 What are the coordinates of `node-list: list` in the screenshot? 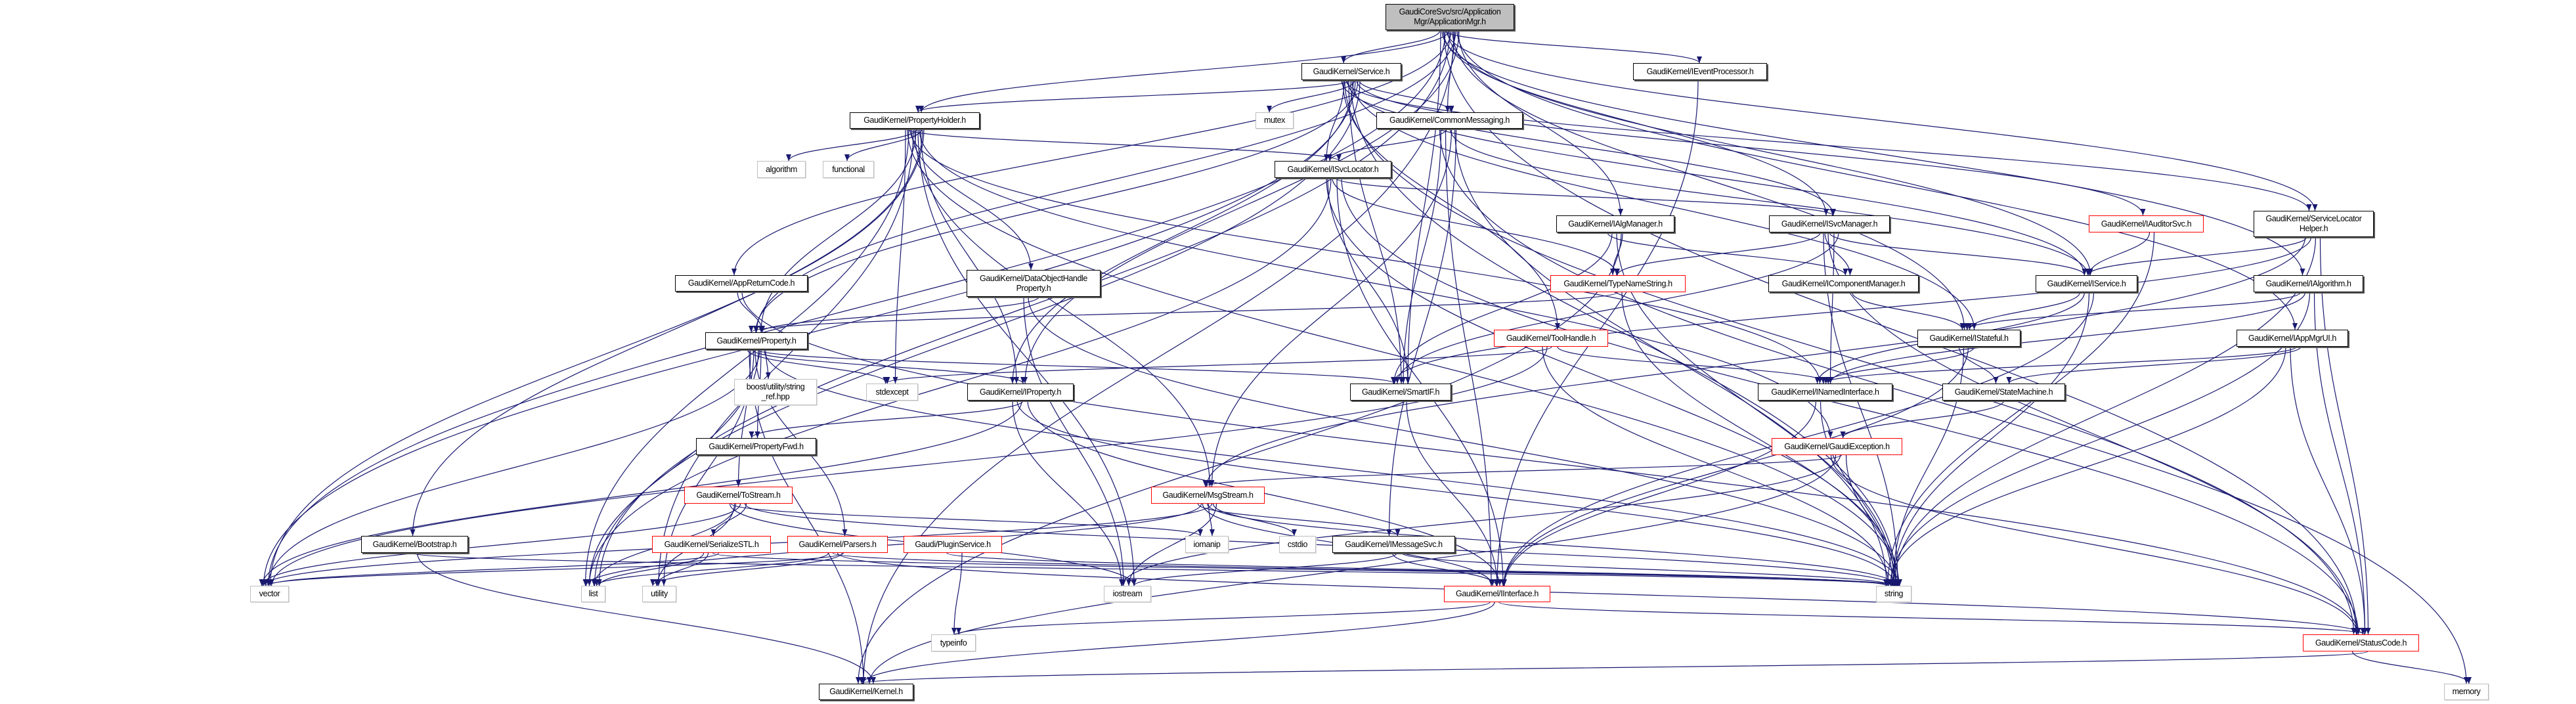 It's located at (593, 594).